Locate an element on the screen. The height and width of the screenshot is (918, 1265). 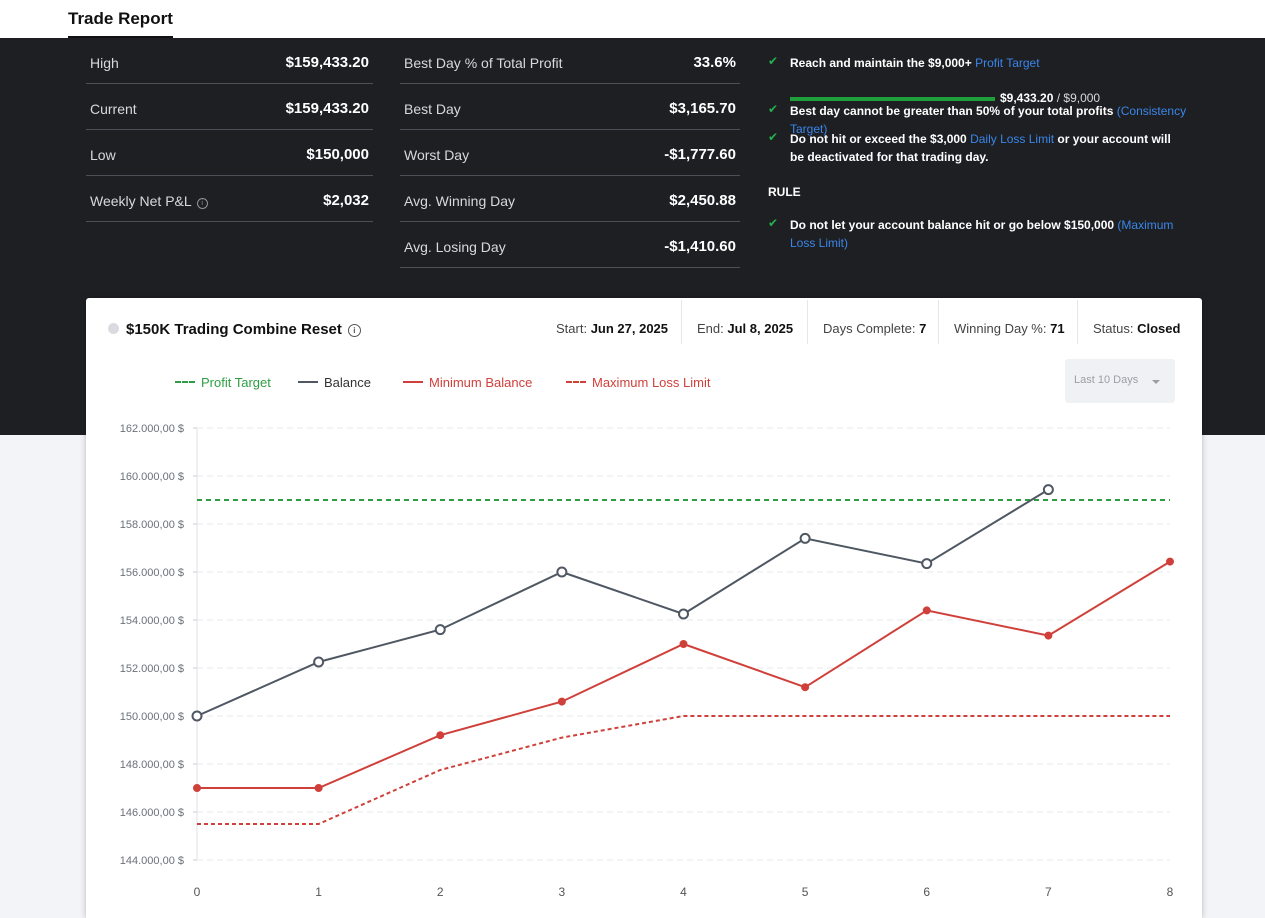
days-label: Days Complete: is located at coordinates (871, 328).